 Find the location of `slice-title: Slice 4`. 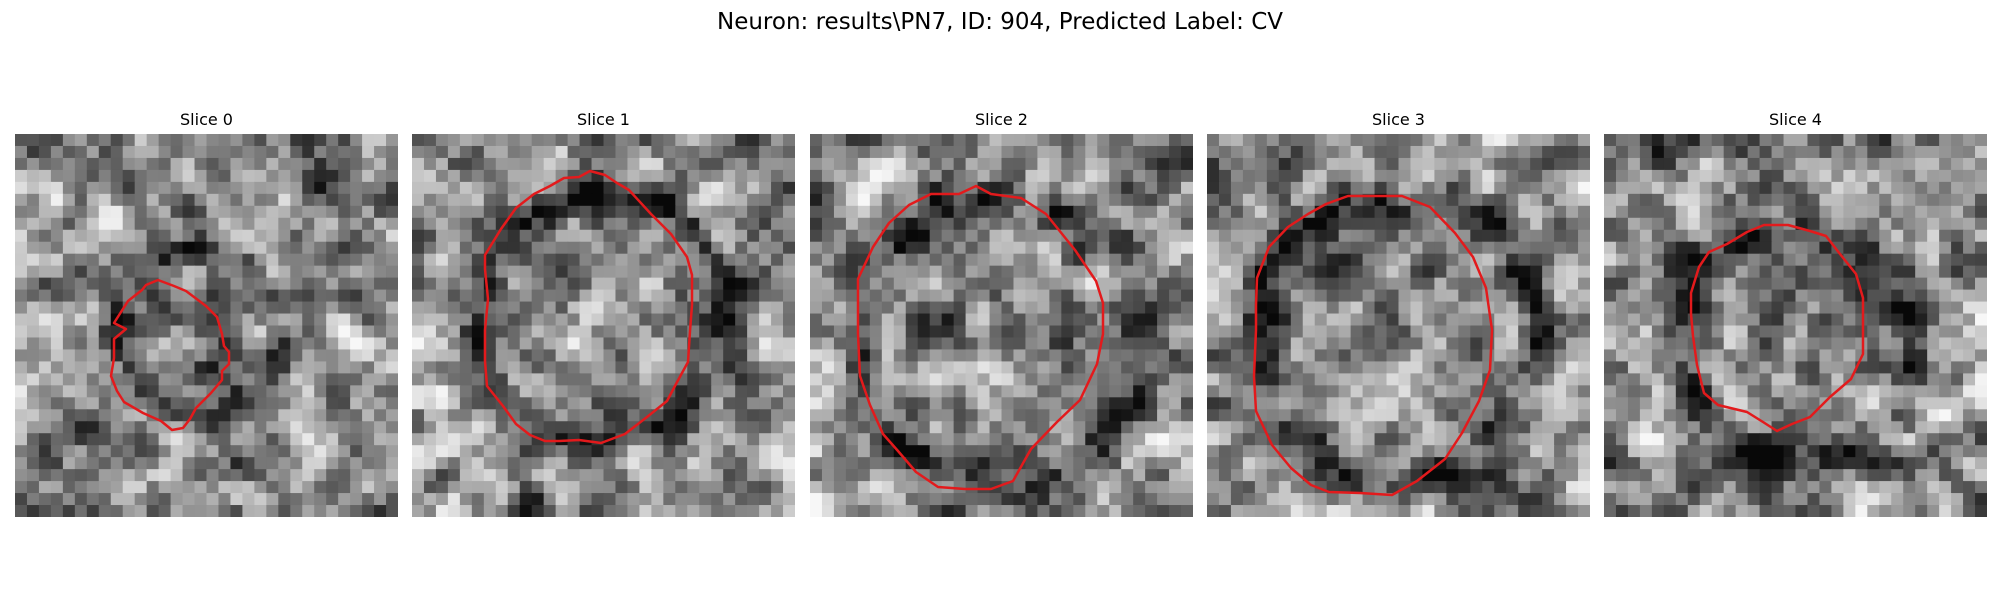

slice-title: Slice 4 is located at coordinates (1795, 119).